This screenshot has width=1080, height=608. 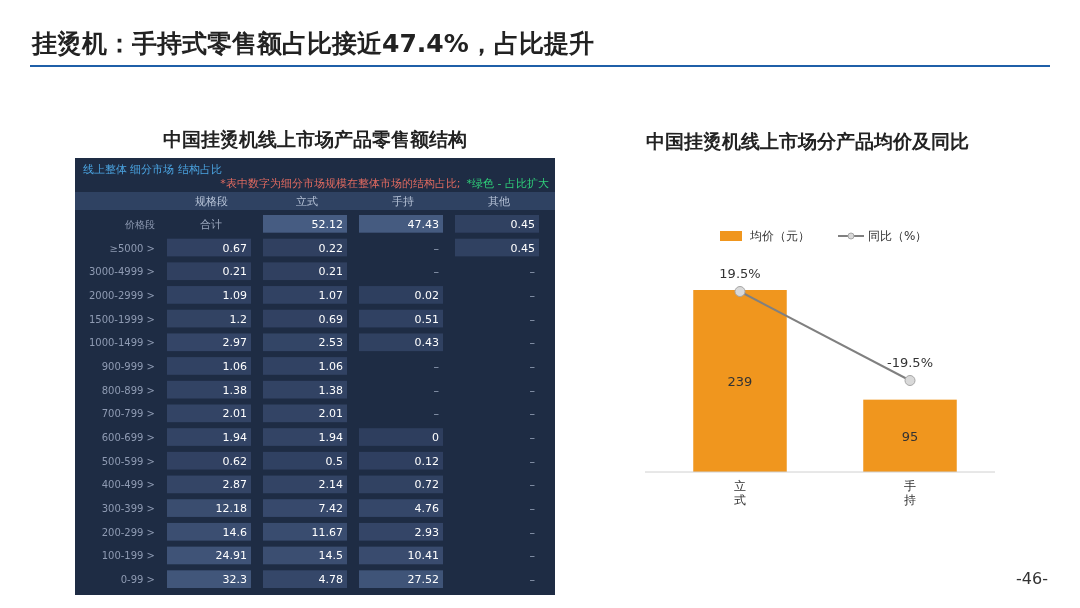 I want to click on data-label: 0.02, so click(x=426, y=295).